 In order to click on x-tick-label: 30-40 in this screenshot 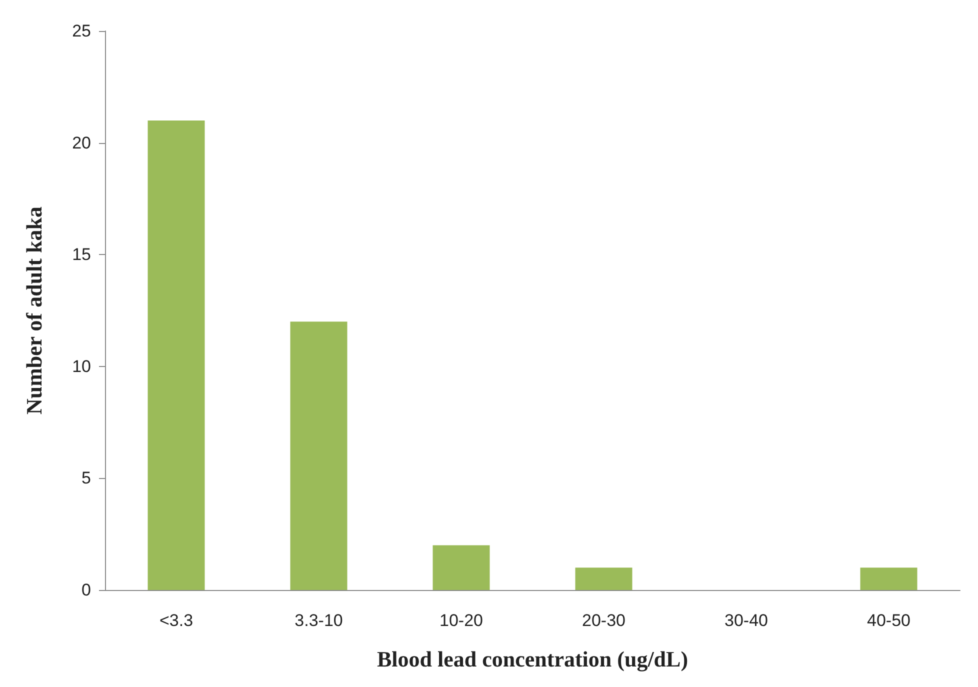, I will do `click(746, 620)`.